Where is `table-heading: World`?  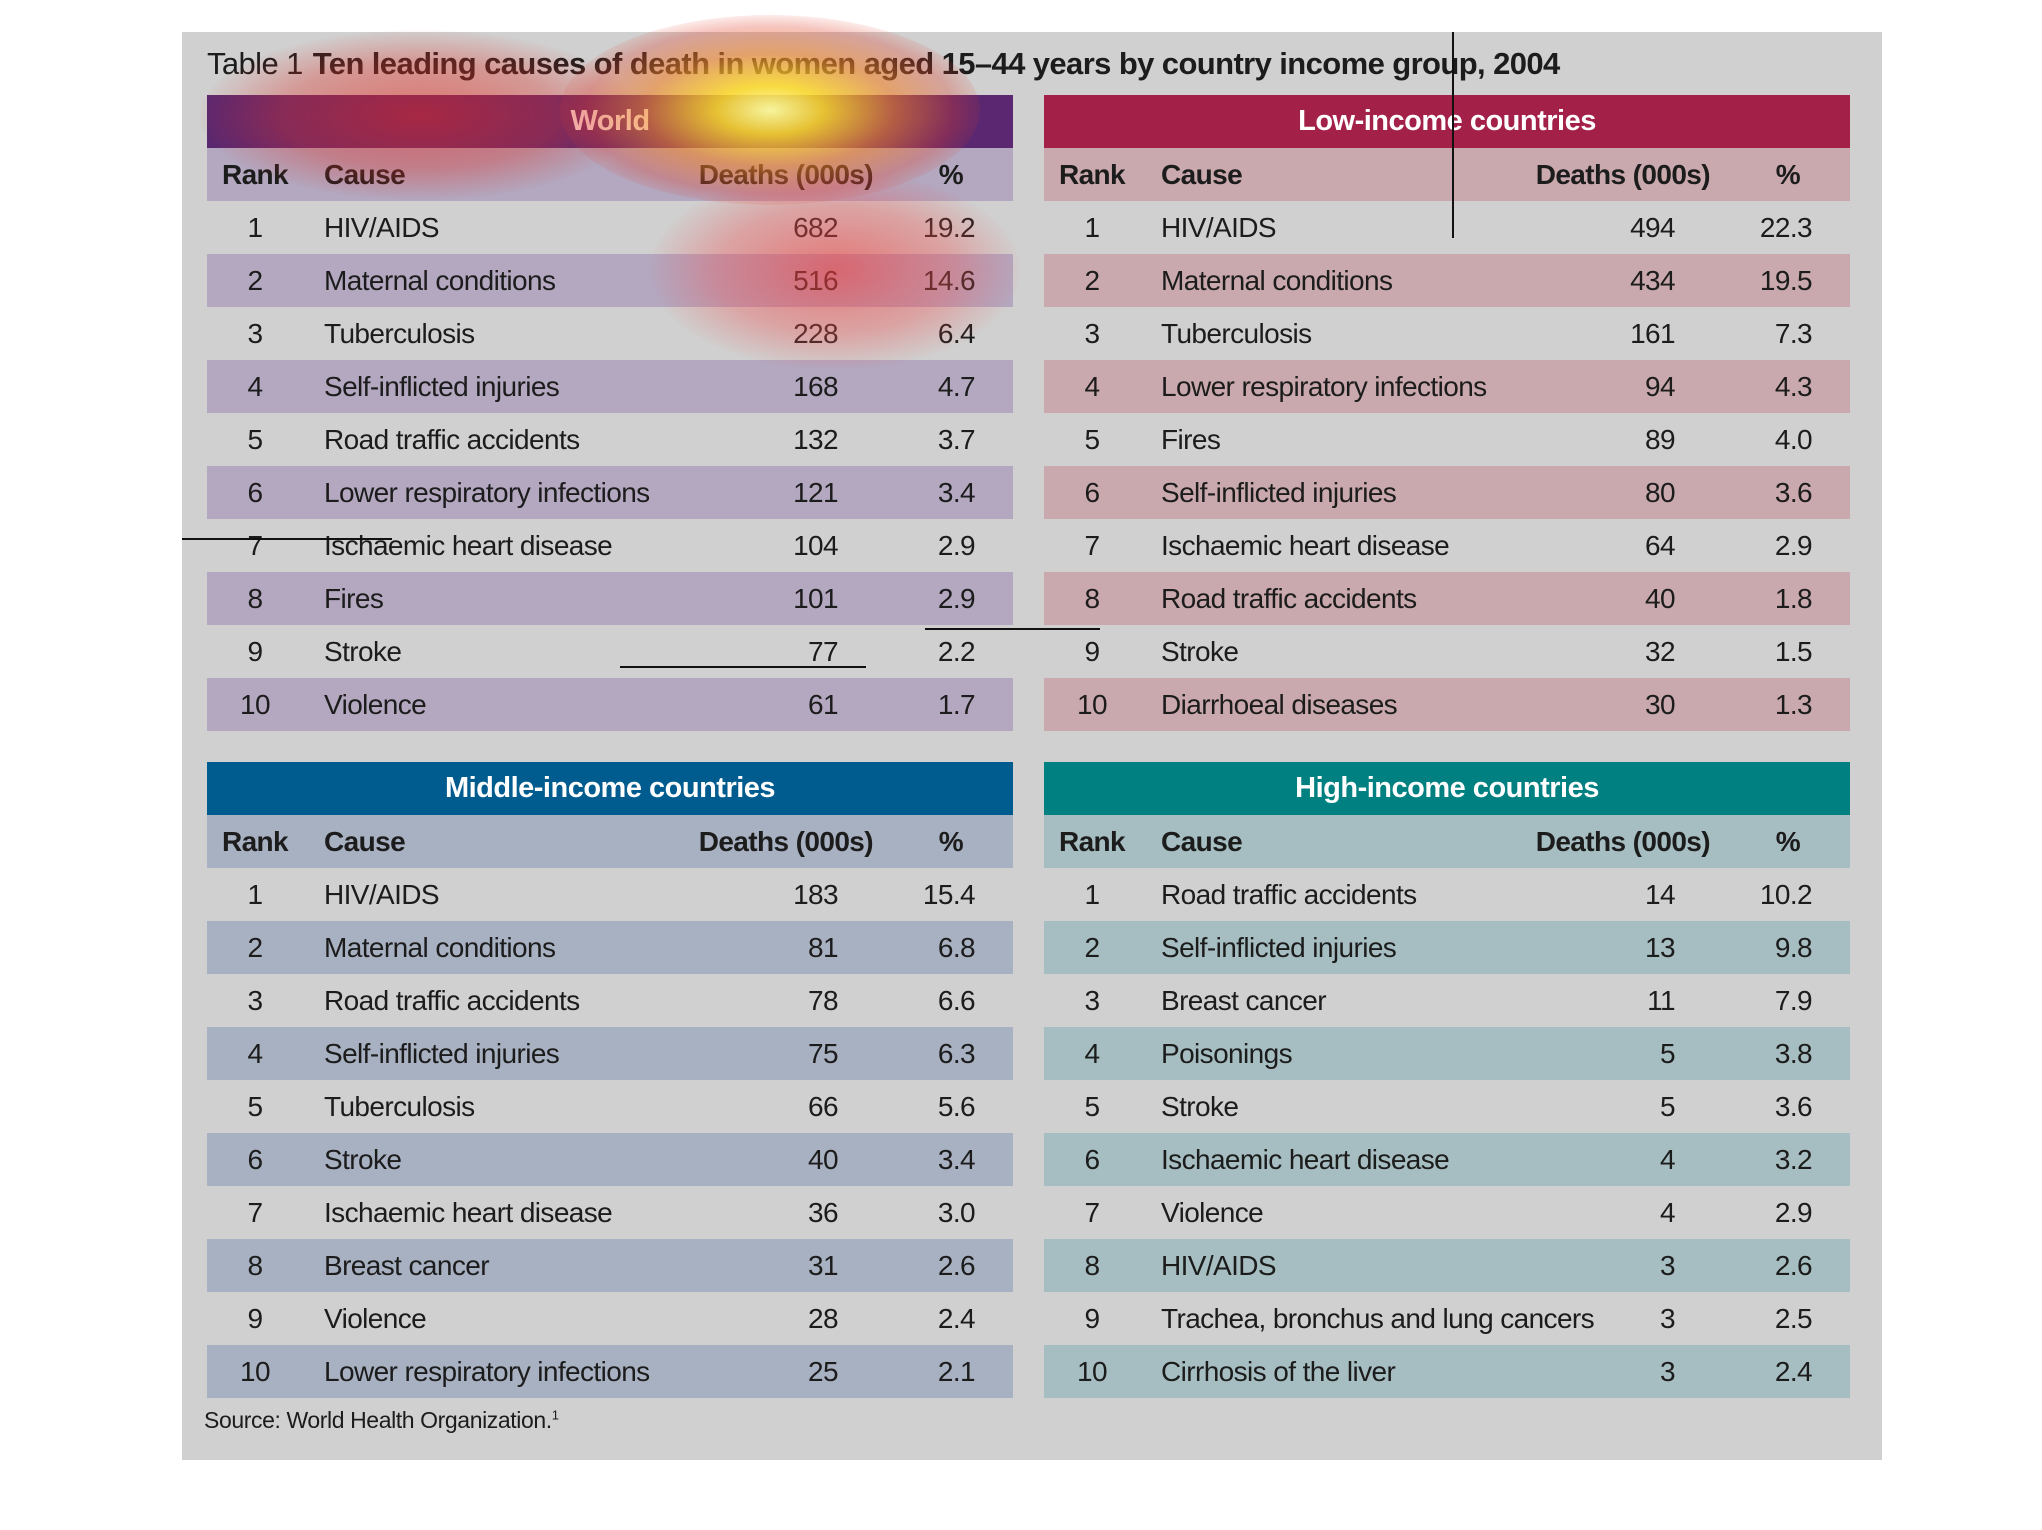 table-heading: World is located at coordinates (610, 121).